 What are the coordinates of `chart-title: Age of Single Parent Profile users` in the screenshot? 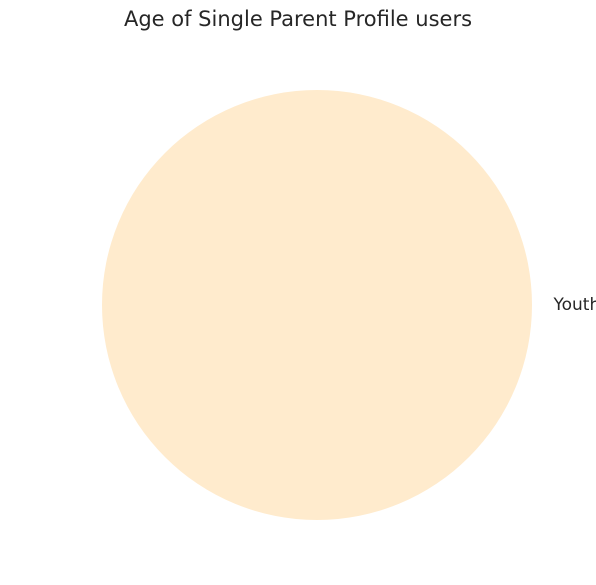 It's located at (298, 19).